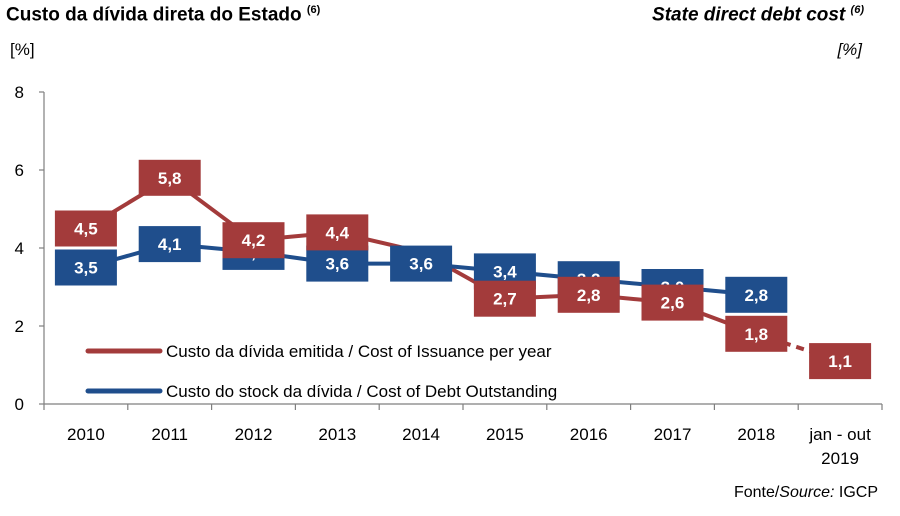 This screenshot has height=516, width=900. I want to click on y-tick-label: 4, so click(19, 248).